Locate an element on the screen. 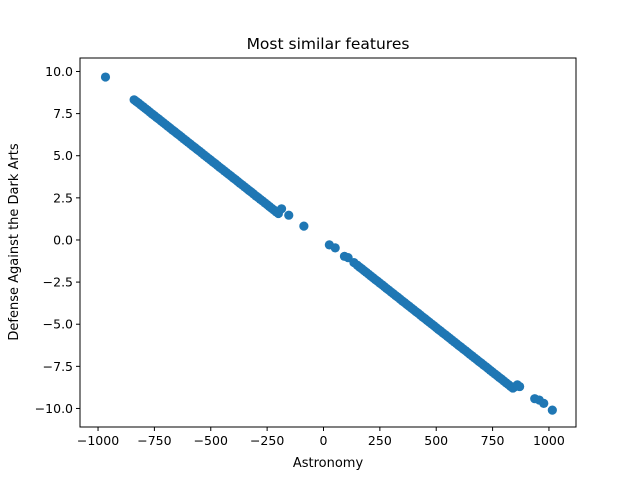 This screenshot has height=480, width=640. chart-title: Most similar features is located at coordinates (328, 44).